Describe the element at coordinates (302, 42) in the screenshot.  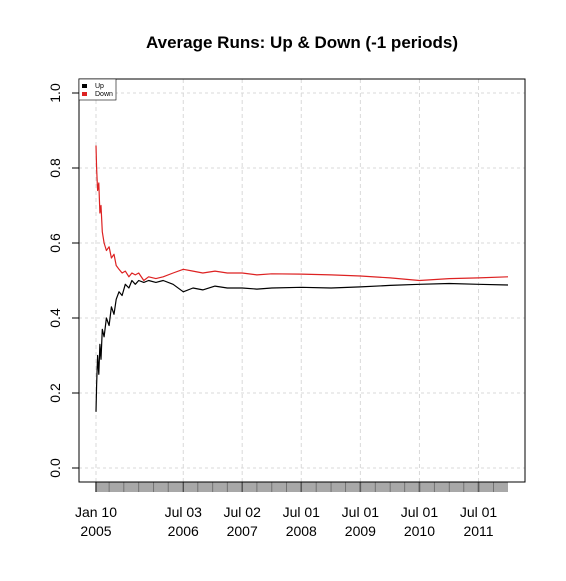
I see `chart-title: Average Runs: Up & Down (-1 periods)` at that location.